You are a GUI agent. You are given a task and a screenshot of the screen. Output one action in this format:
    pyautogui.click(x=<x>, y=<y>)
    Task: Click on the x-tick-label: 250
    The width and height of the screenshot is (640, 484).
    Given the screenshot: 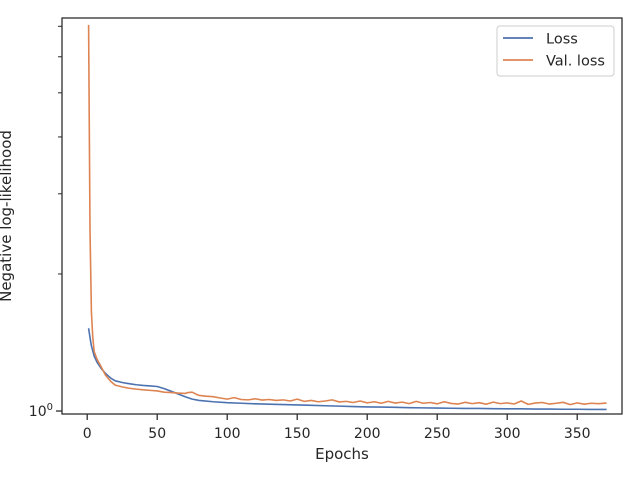 What is the action you would take?
    pyautogui.click(x=437, y=434)
    